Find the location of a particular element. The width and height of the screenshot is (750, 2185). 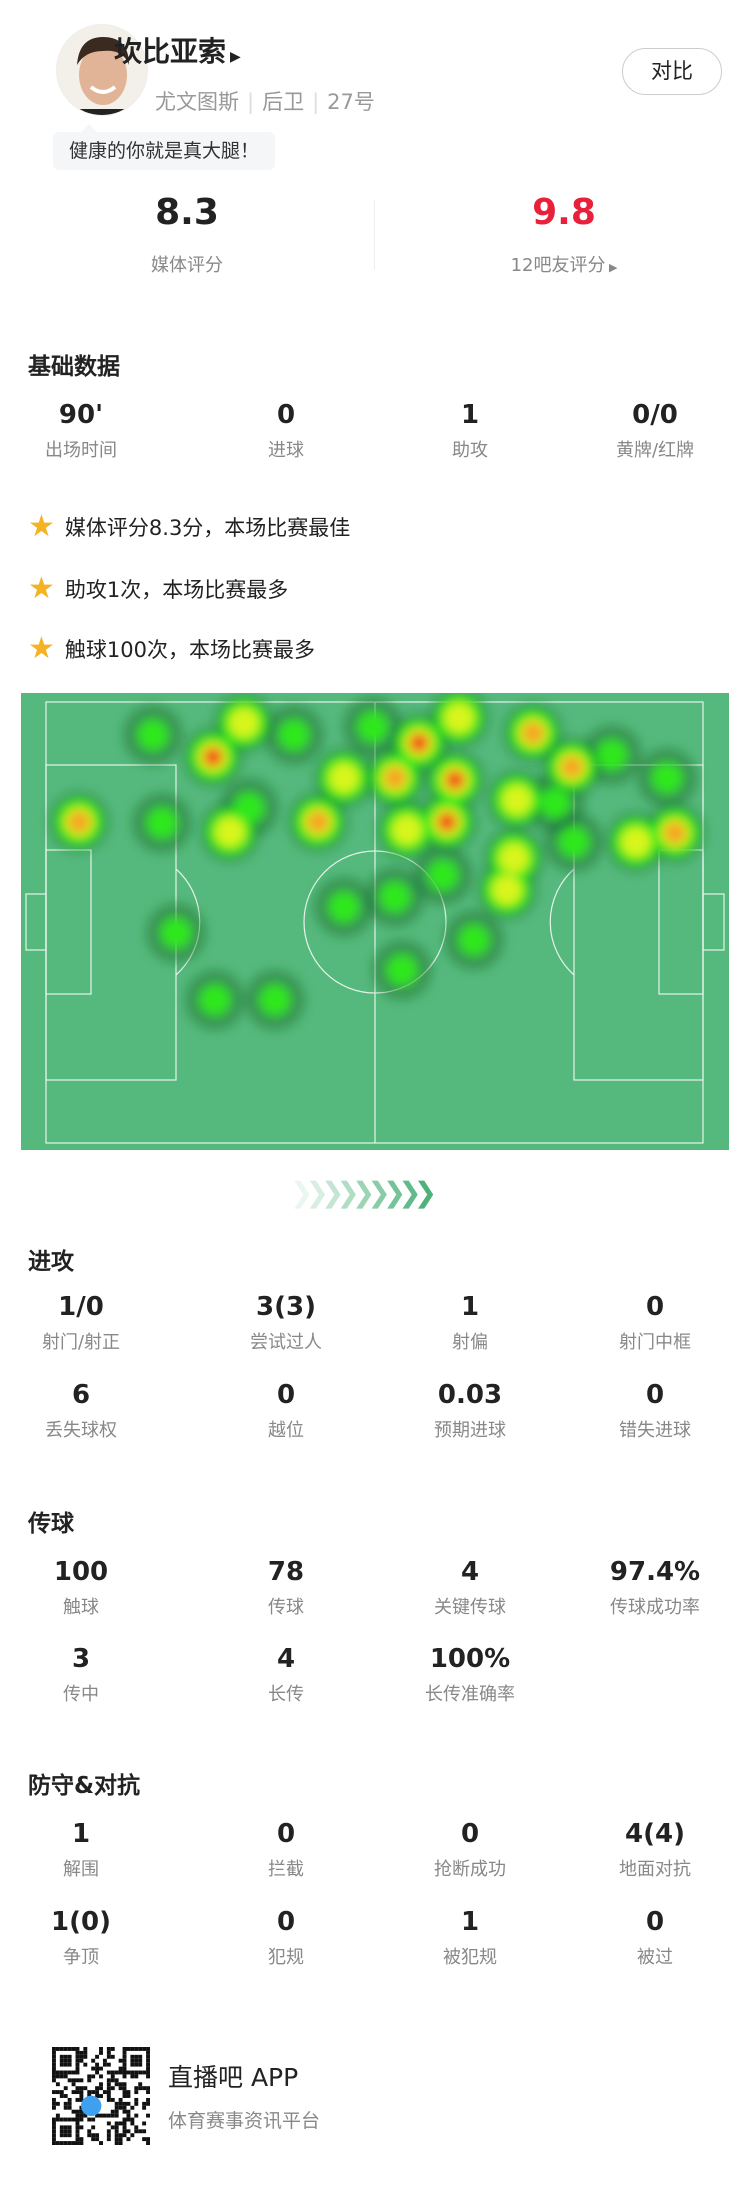

stat-label: 关键传球 is located at coordinates (470, 1607).